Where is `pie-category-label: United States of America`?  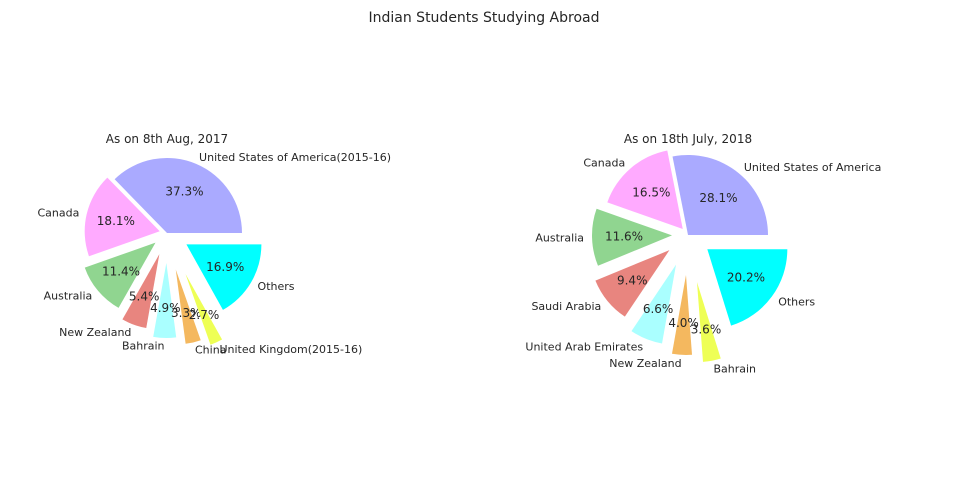 pie-category-label: United States of America is located at coordinates (812, 167).